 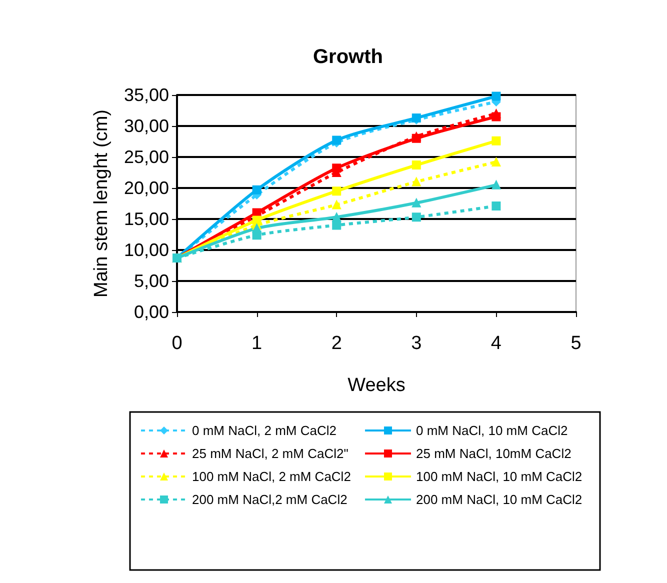 What do you see at coordinates (492, 430) in the screenshot?
I see `legend-label: 0 mM NaCl, 10 mM CaCl2` at bounding box center [492, 430].